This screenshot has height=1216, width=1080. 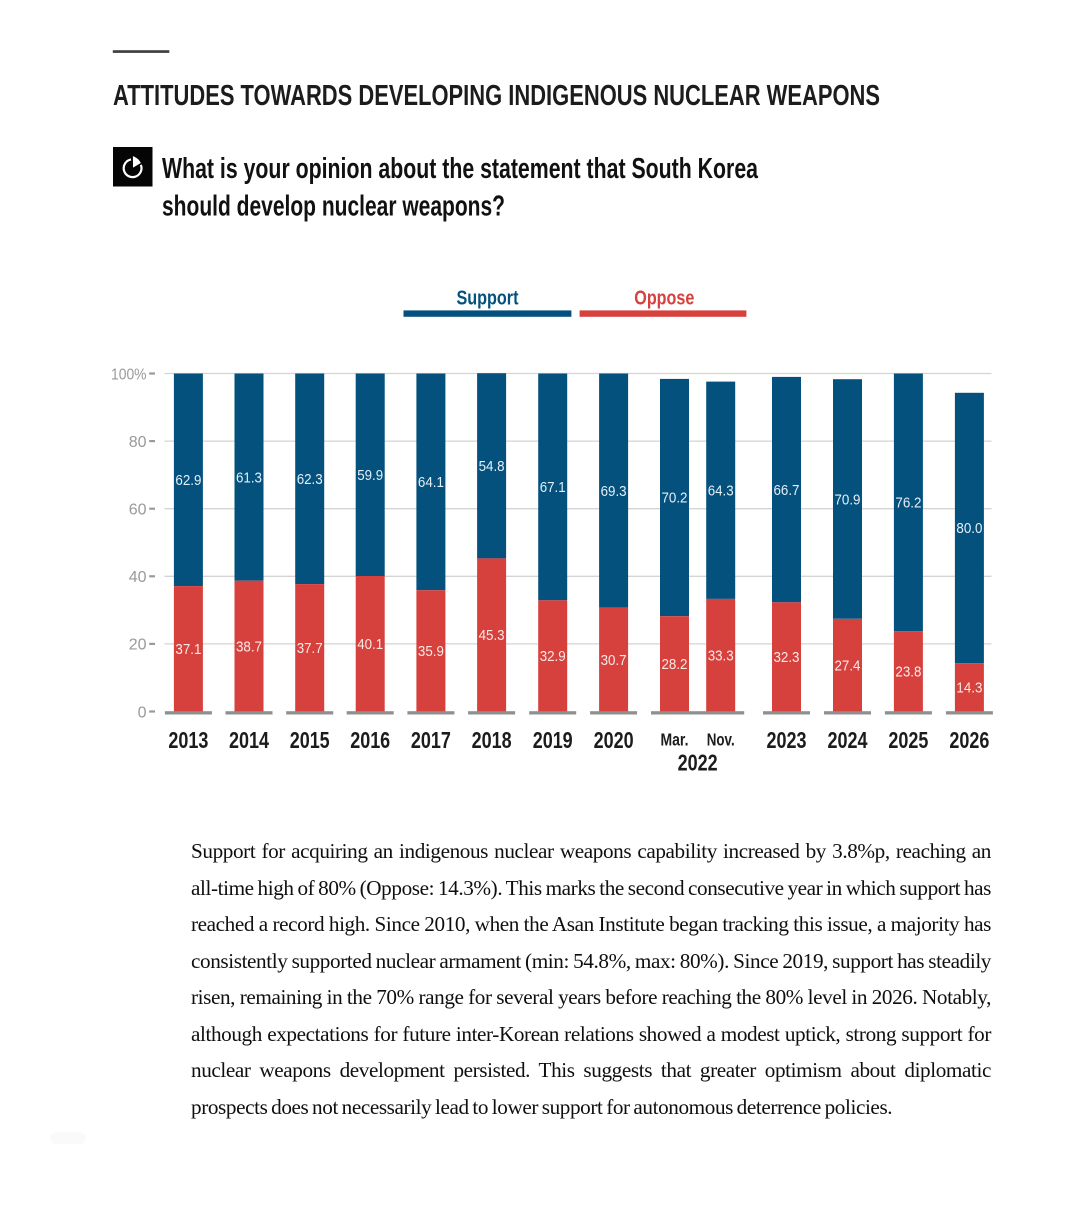 I want to click on svg-text: 2019, so click(x=553, y=740).